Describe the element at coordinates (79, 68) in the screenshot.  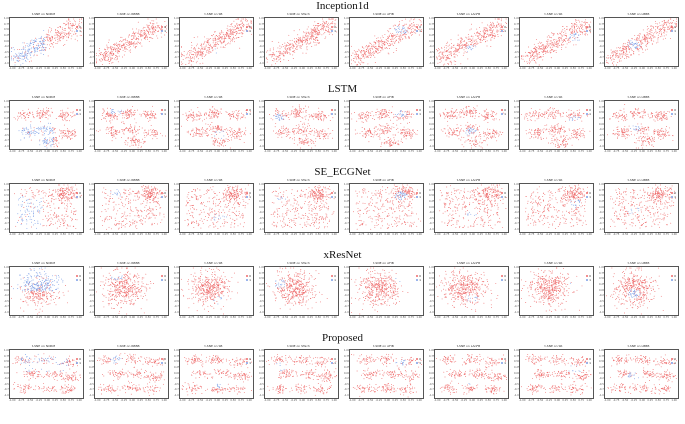
I see `x-tick-label: 1.00` at that location.